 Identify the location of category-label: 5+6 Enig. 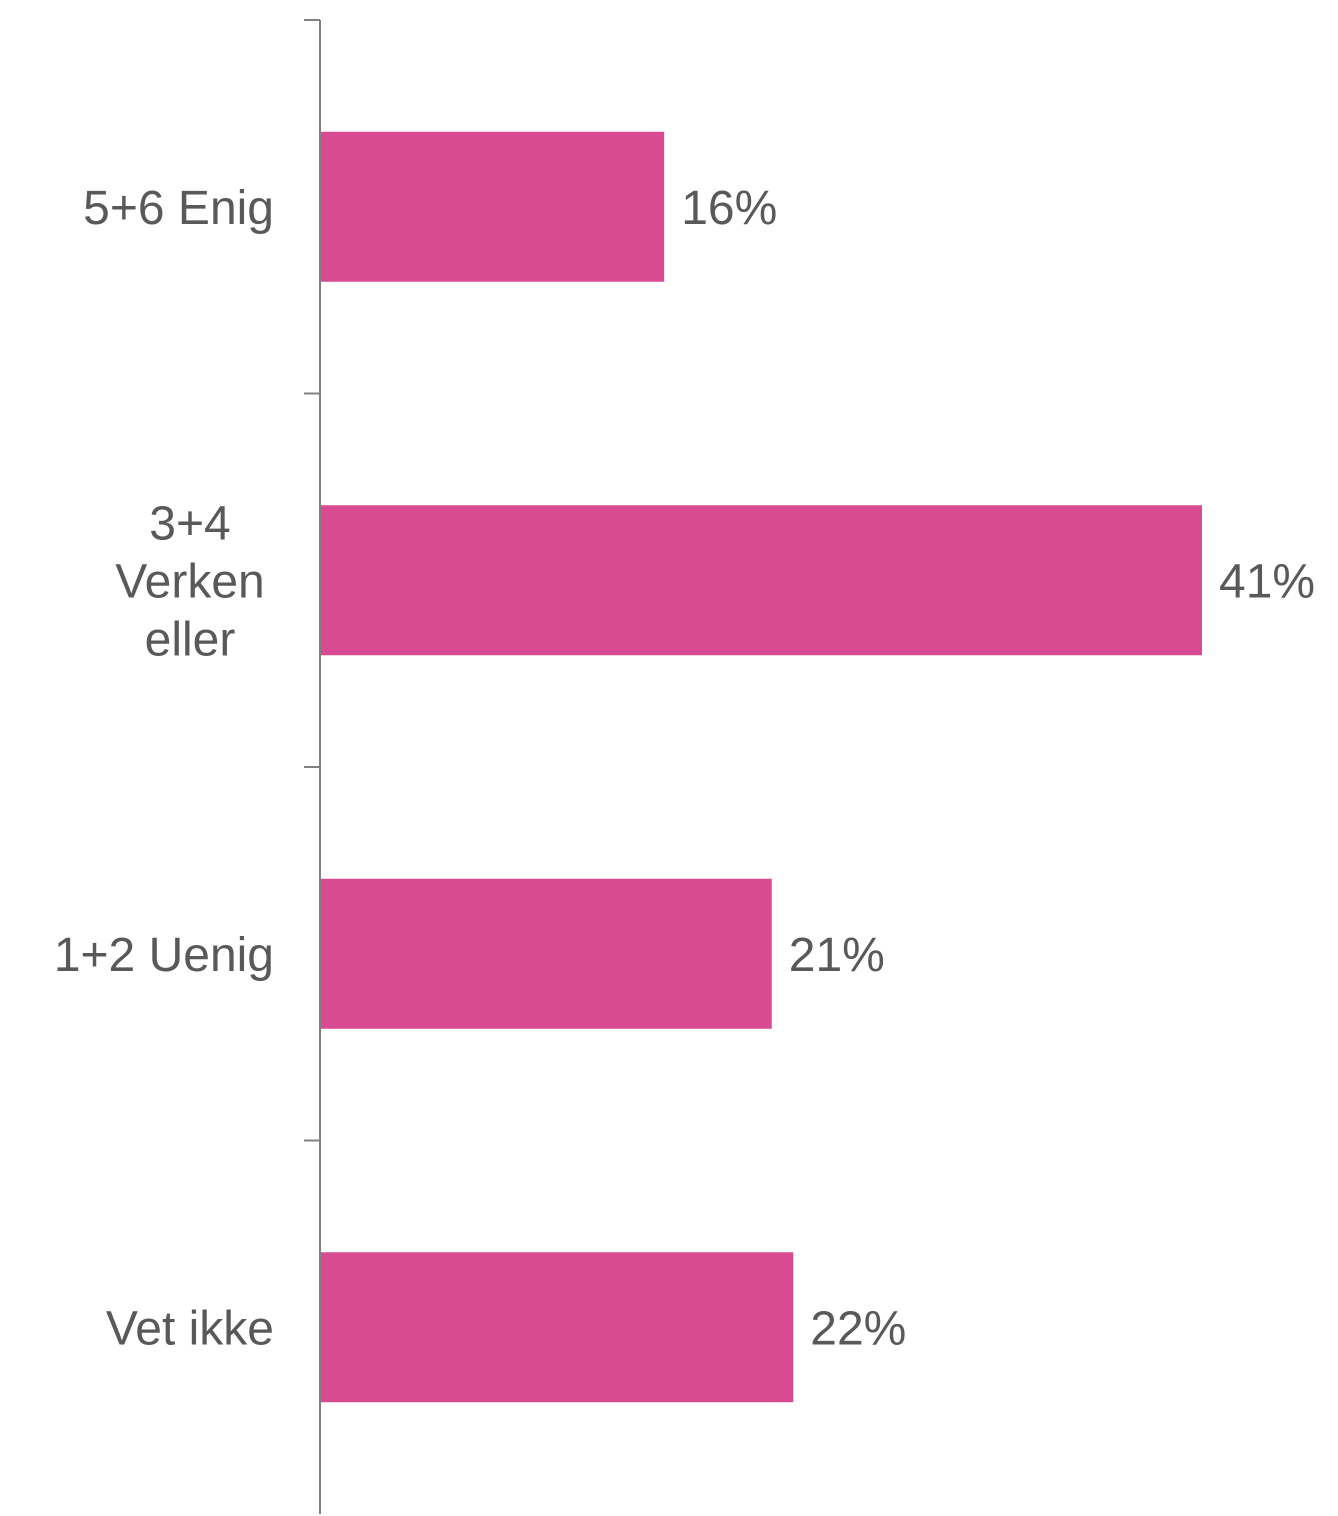
(178, 208).